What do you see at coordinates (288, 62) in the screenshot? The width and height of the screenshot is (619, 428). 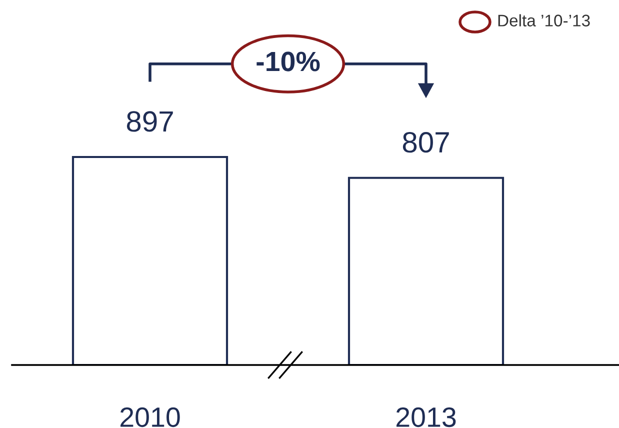 I see `text: -10%` at bounding box center [288, 62].